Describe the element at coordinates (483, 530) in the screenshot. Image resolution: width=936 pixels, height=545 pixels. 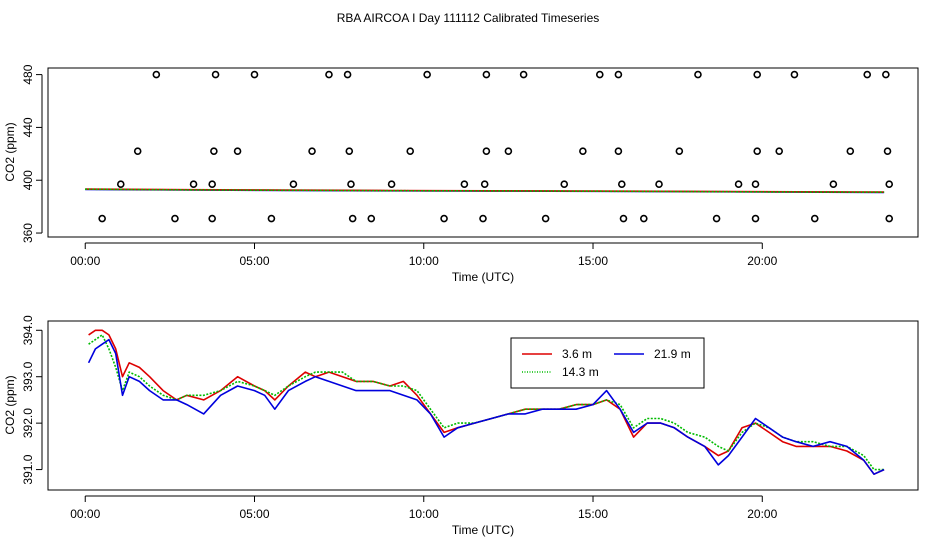
I see `bottom-x-axis-label: Time (UTC)` at that location.